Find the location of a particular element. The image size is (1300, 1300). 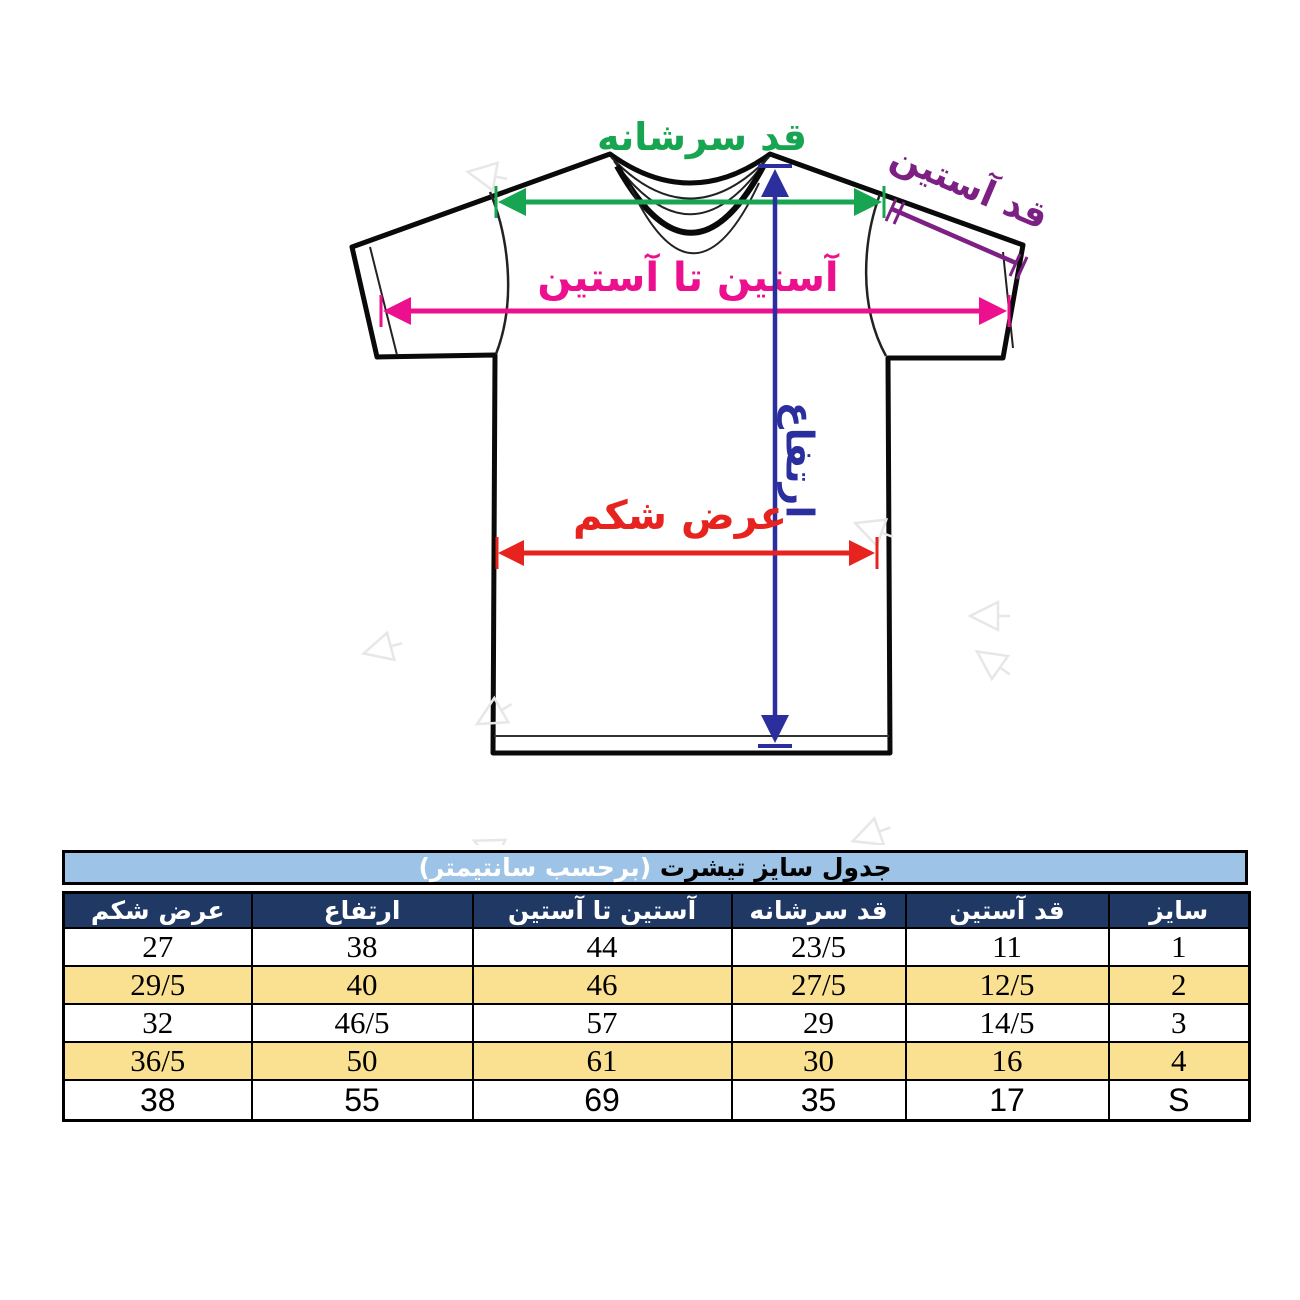

cell: 35 is located at coordinates (818, 1100).